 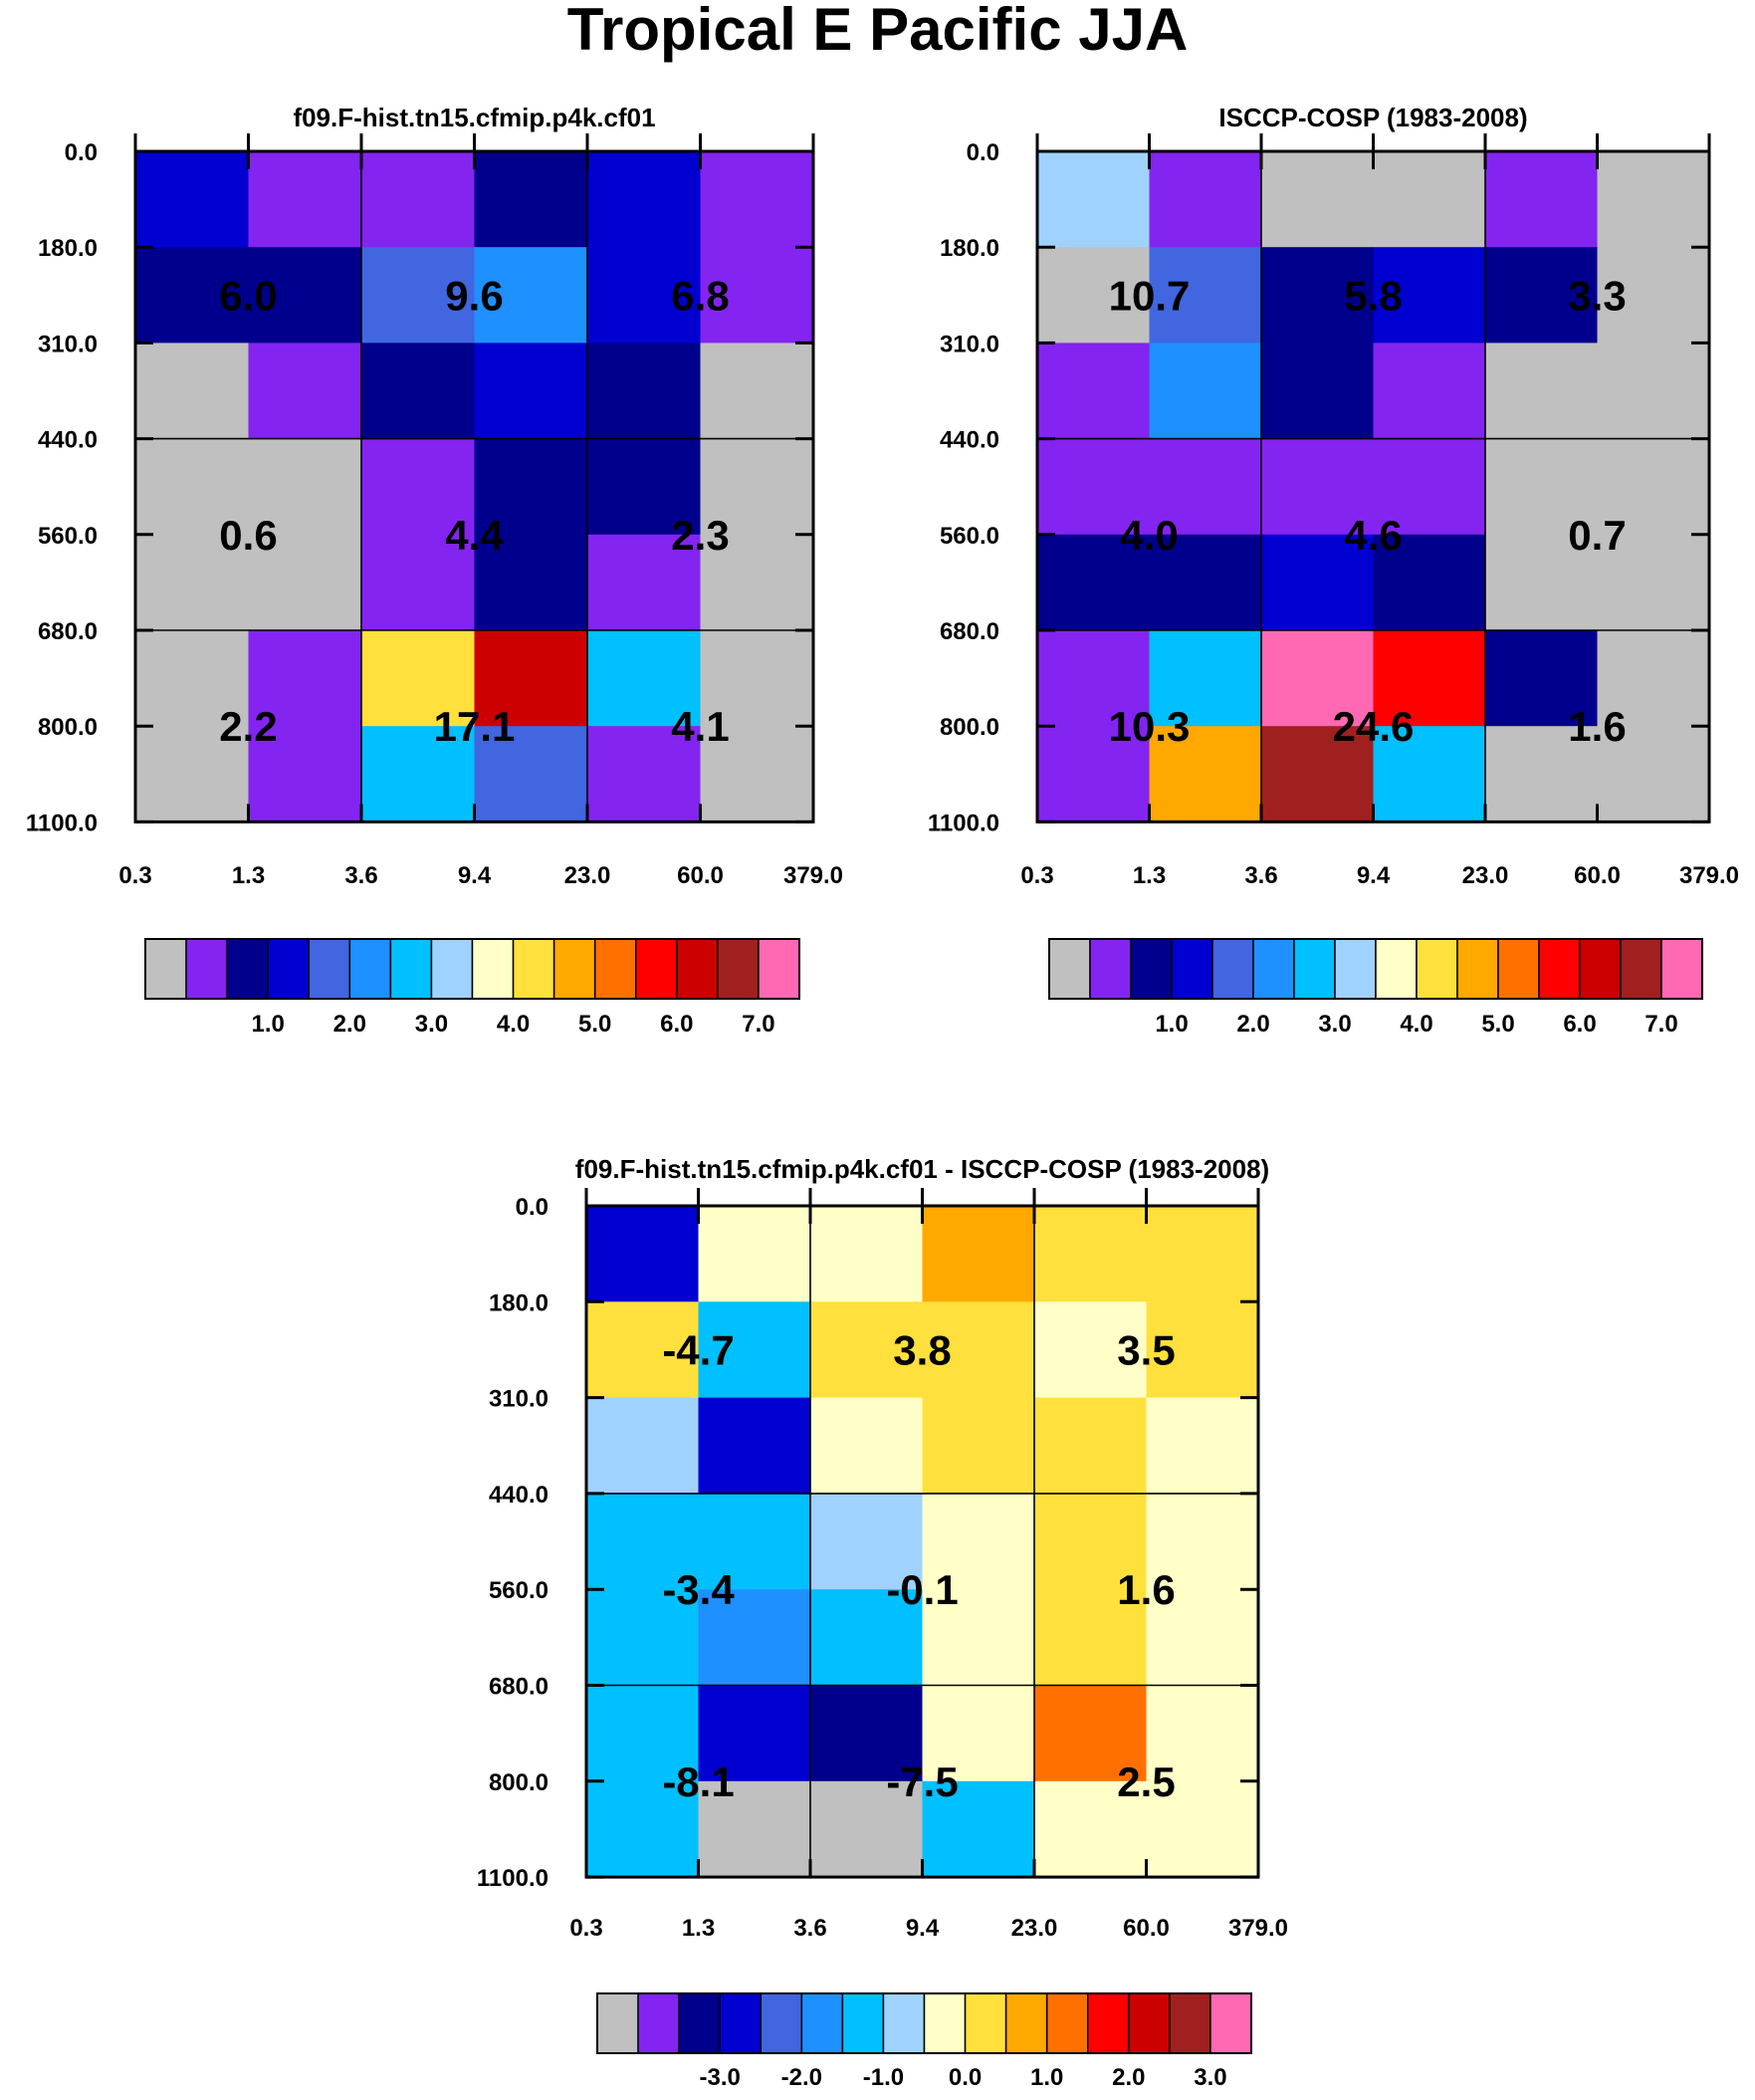 What do you see at coordinates (1150, 726) in the screenshot?
I see `group-total-label: 10.3` at bounding box center [1150, 726].